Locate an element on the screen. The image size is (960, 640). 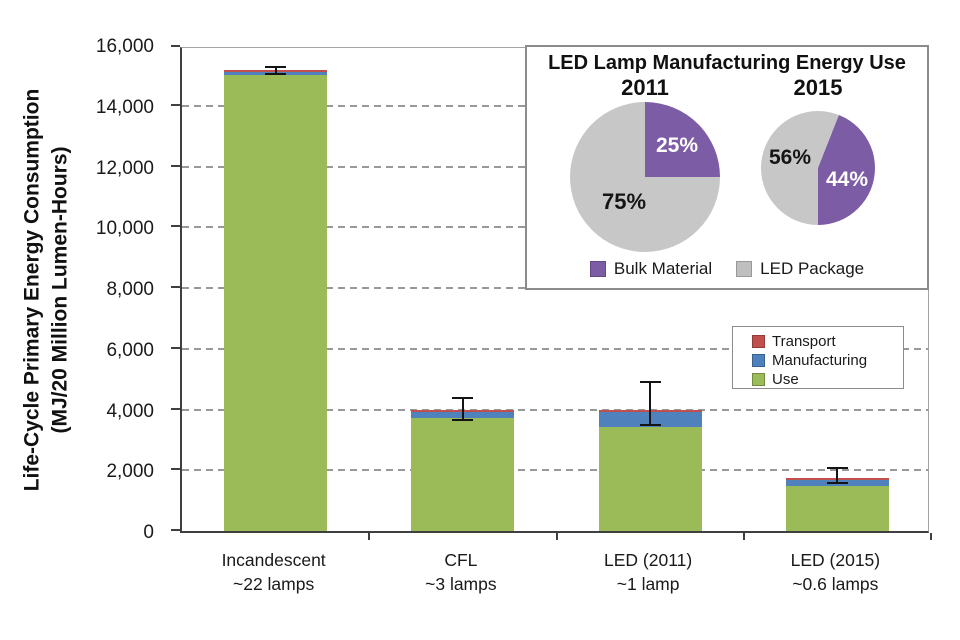
category-label-line1: CFL is located at coordinates (461, 560).